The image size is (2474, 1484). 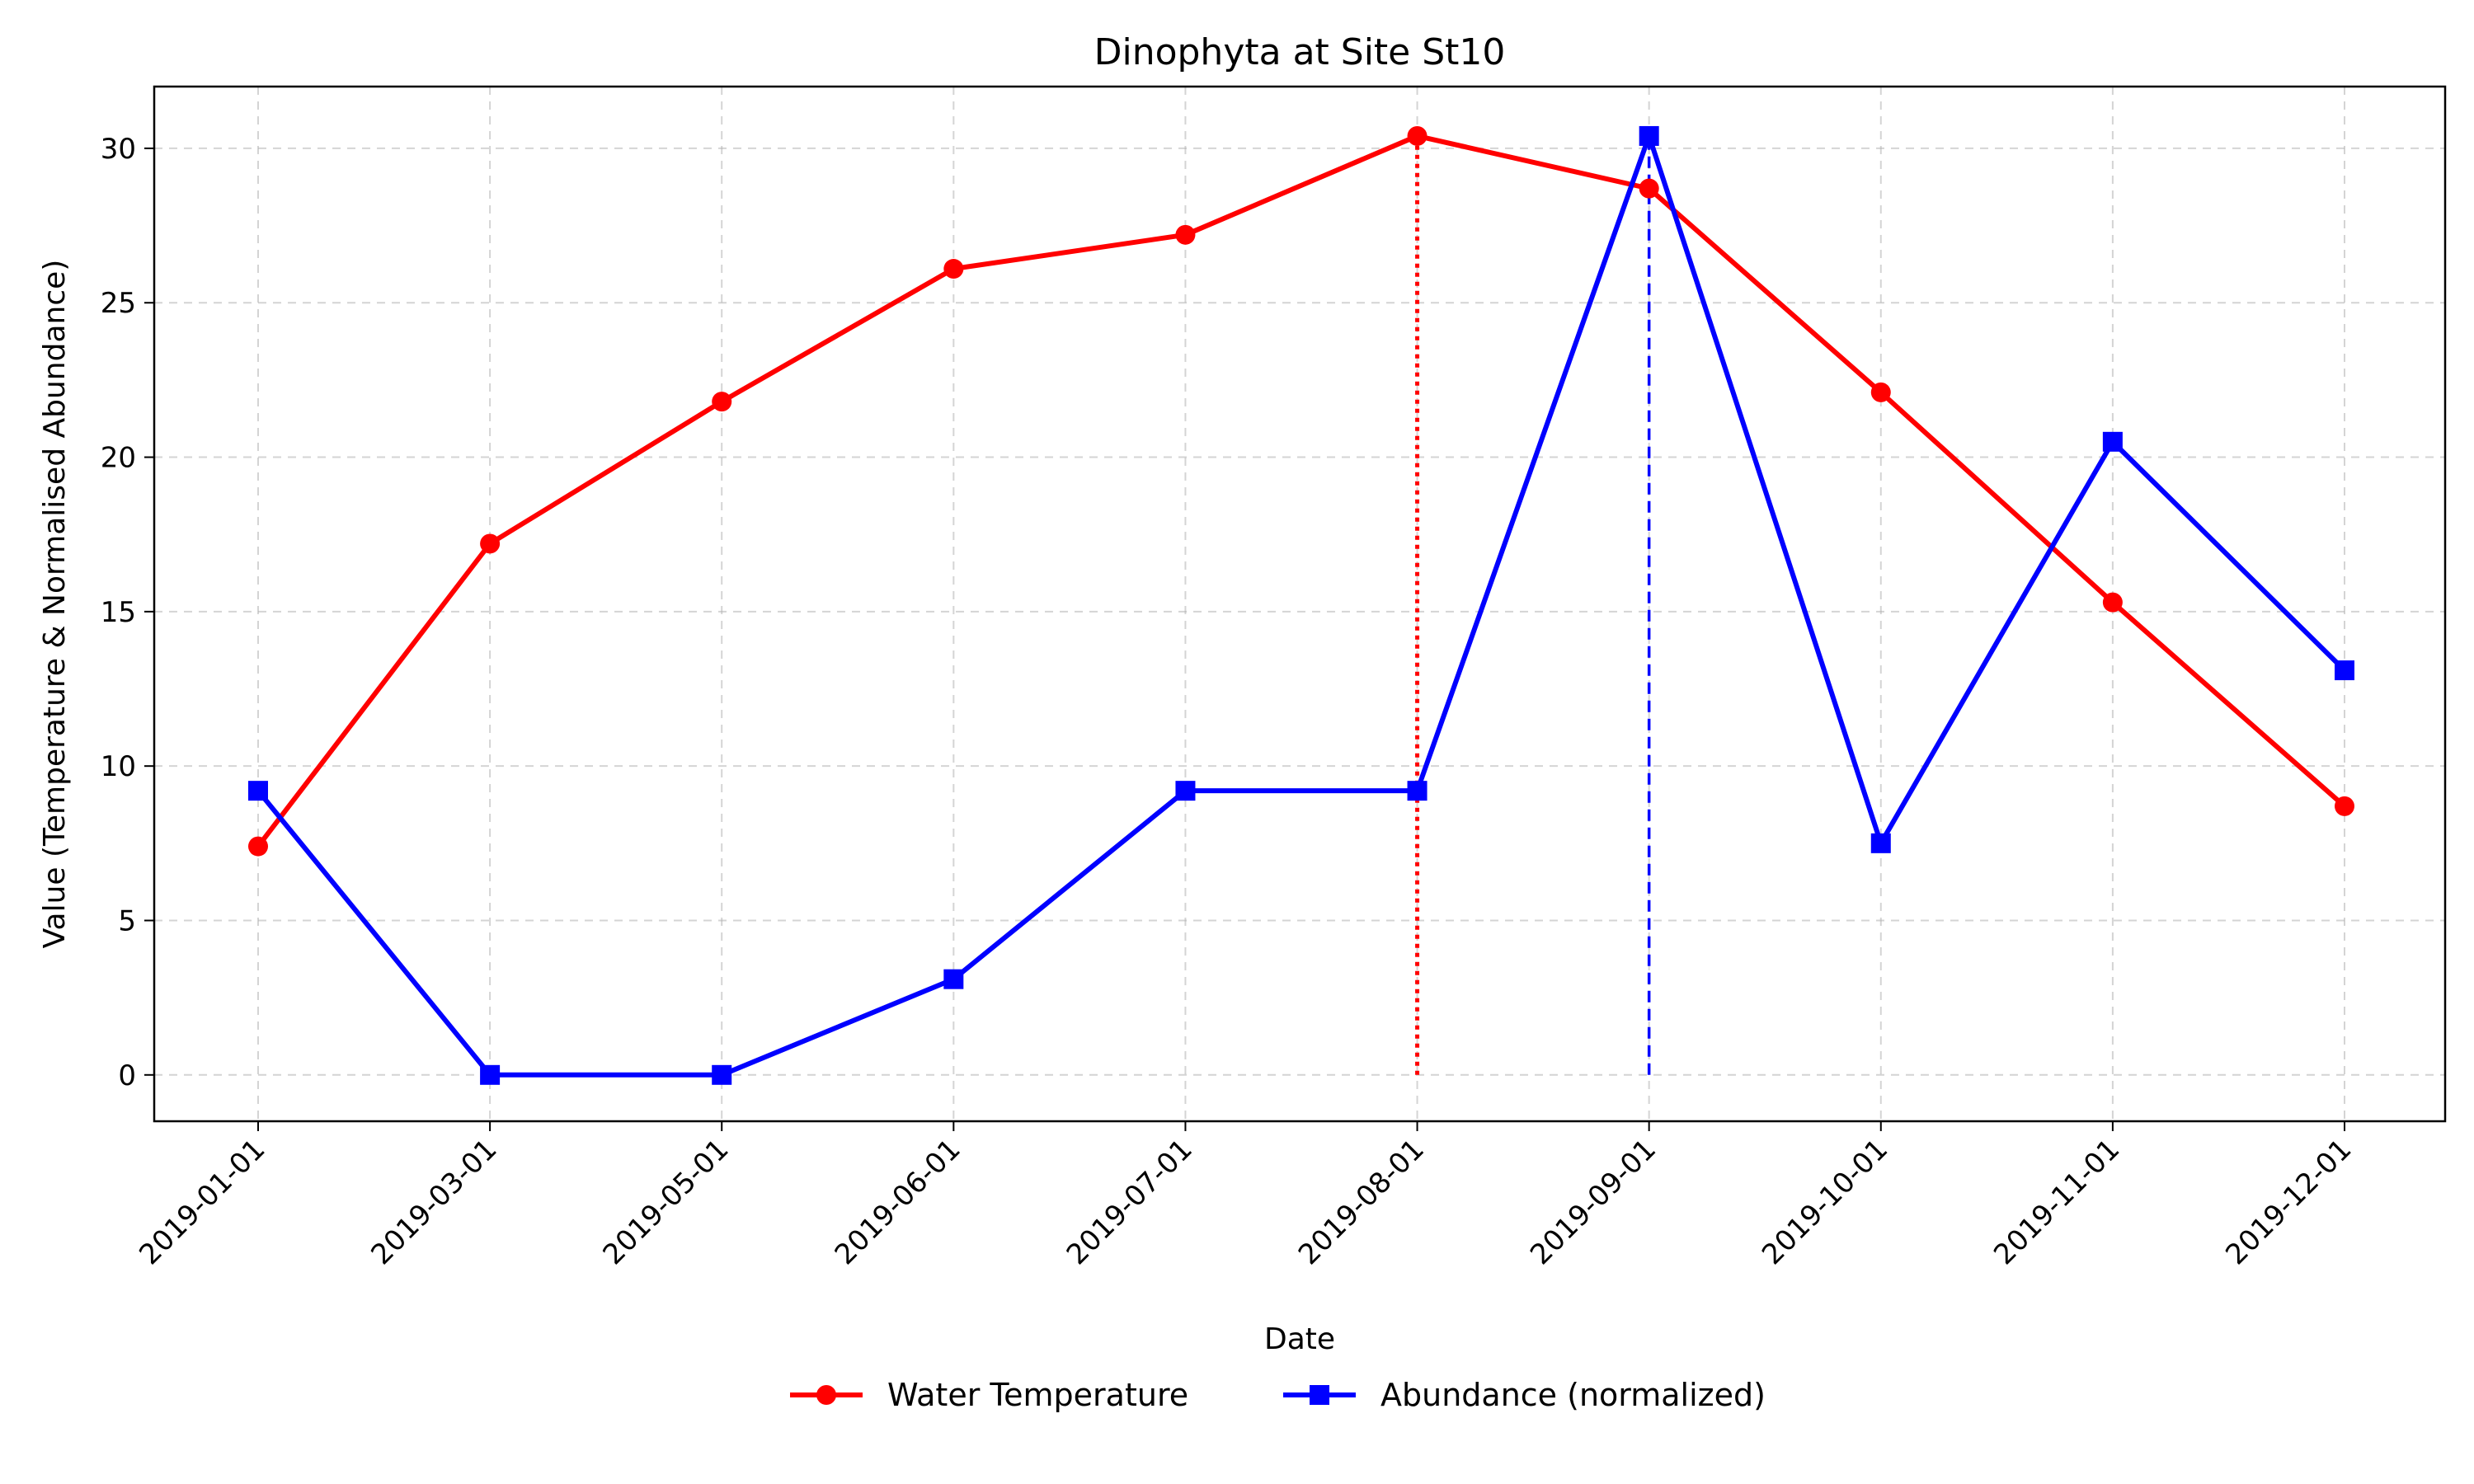 I want to click on legend-label: Water Temperature, so click(x=1037, y=1395).